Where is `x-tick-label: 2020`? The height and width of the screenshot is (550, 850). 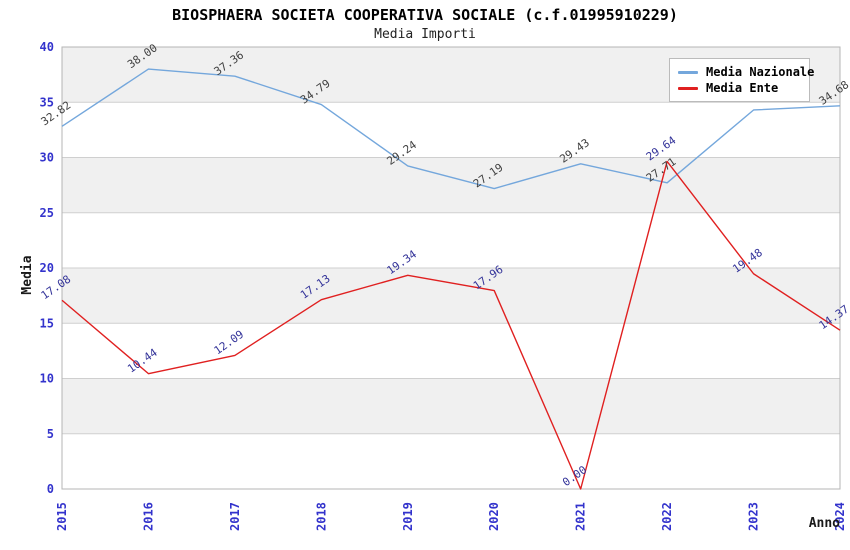
x-tick-label: 2020 is located at coordinates (494, 516).